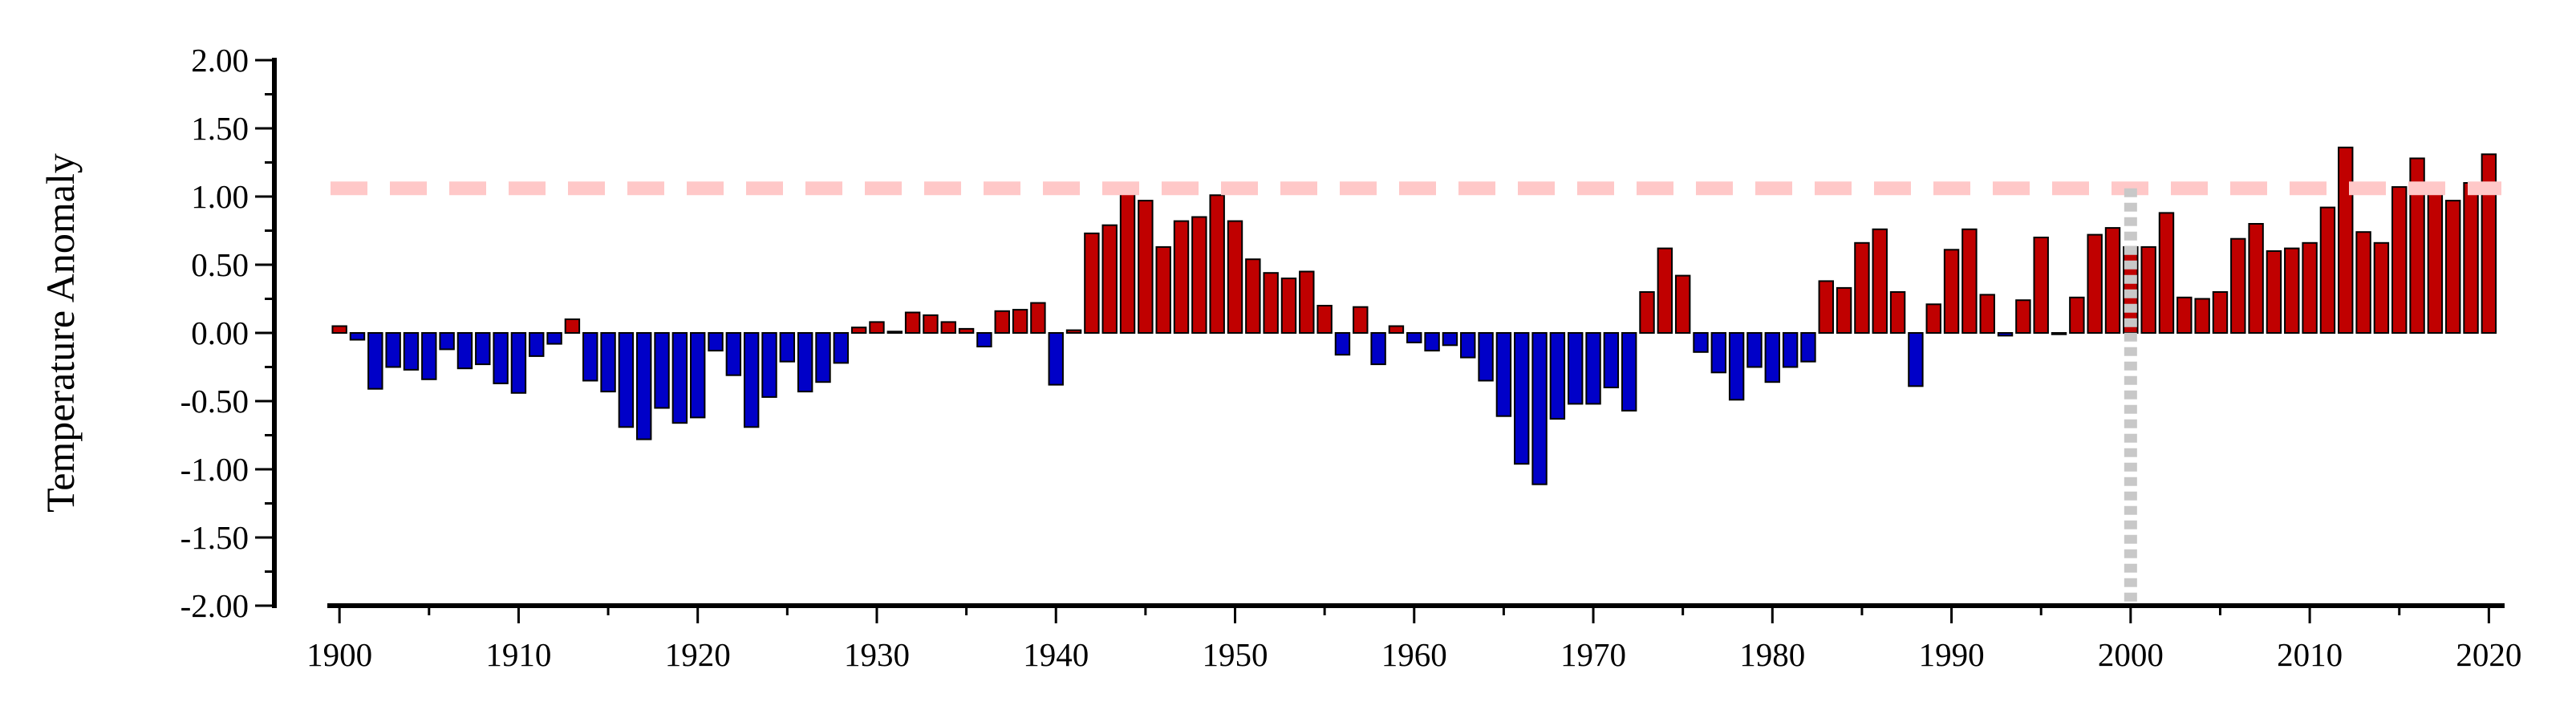  What do you see at coordinates (1307, 302) in the screenshot?
I see `bar-1954` at bounding box center [1307, 302].